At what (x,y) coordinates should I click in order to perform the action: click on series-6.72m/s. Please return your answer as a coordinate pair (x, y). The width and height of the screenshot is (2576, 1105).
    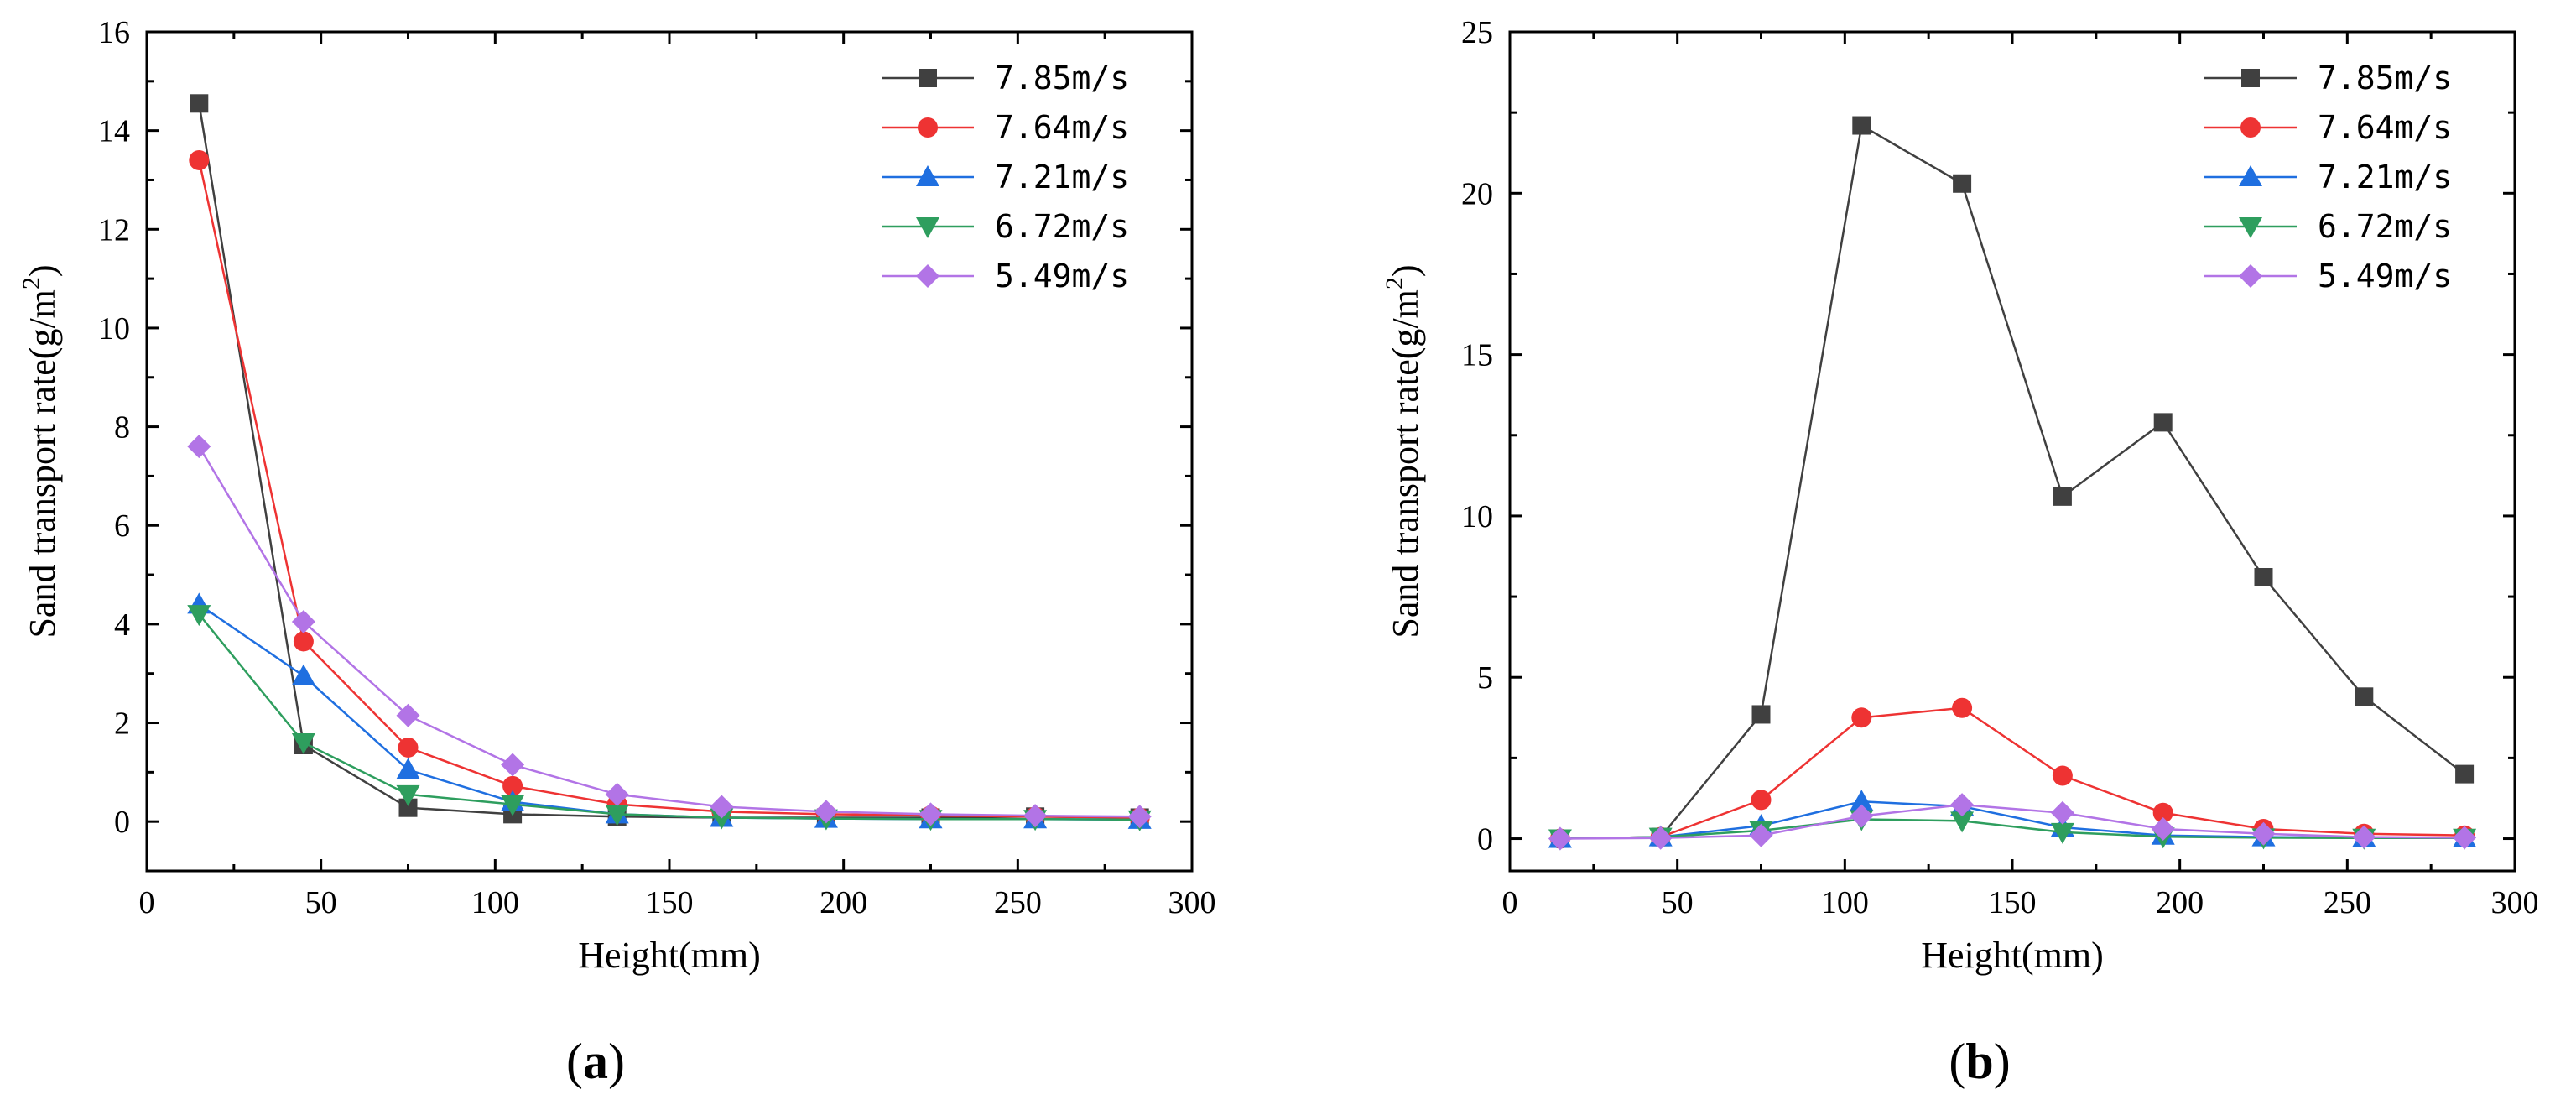
    Looking at the image, I should click on (669, 718).